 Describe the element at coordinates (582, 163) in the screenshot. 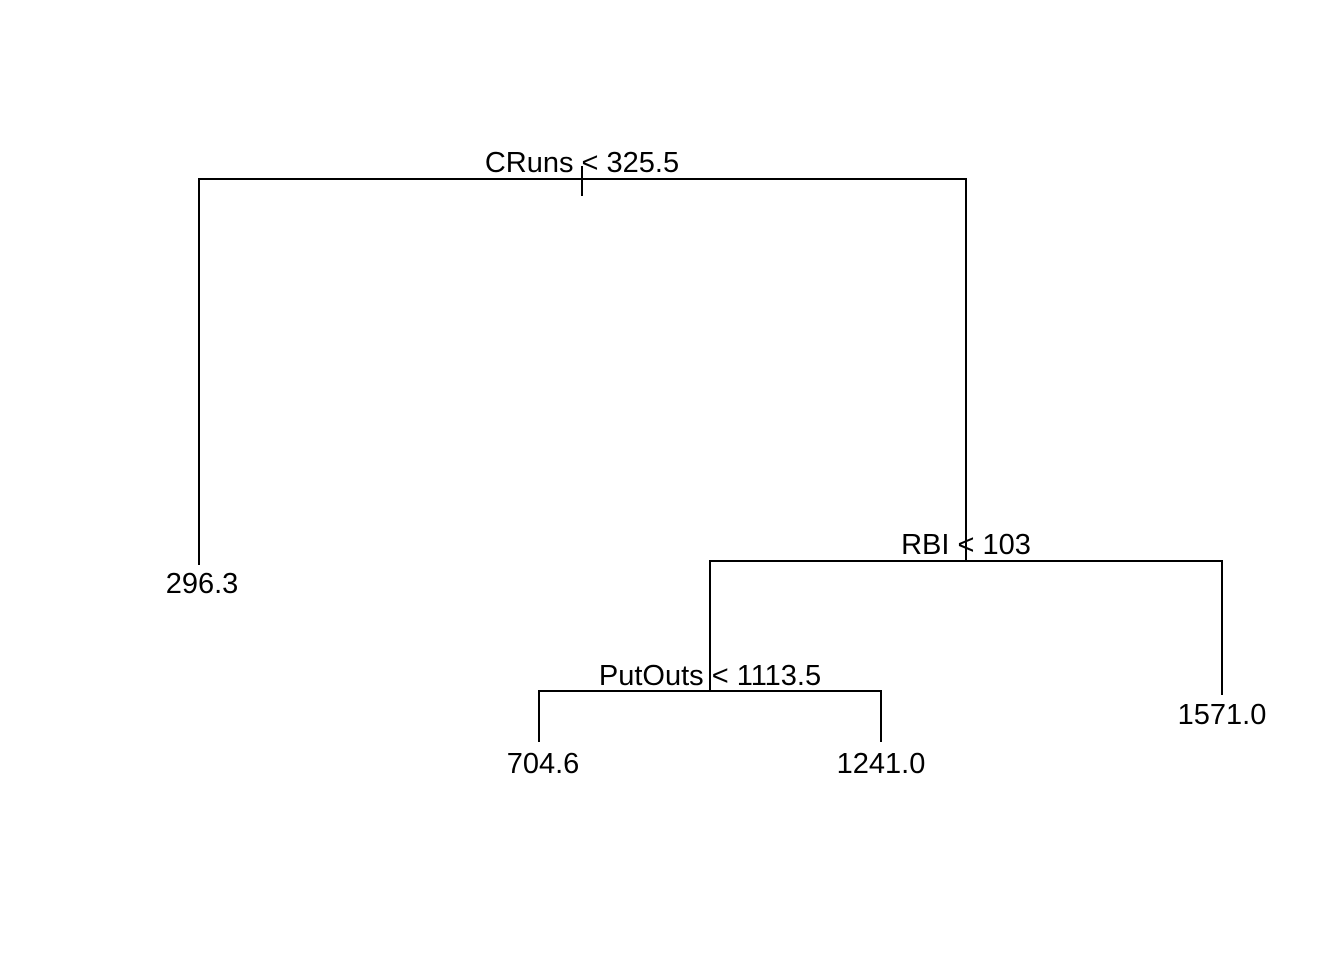

I see `split-label-cruns: CRuns < 325.5` at that location.